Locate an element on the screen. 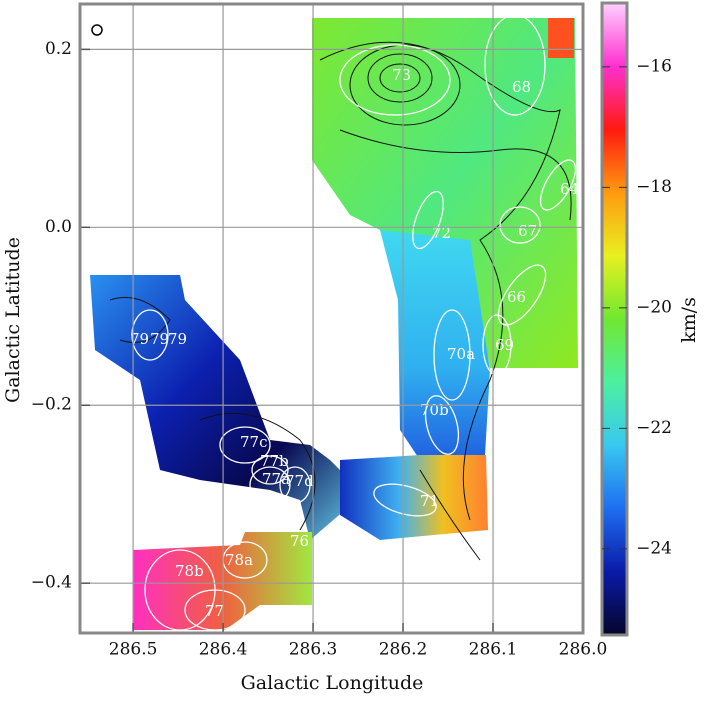 The width and height of the screenshot is (716, 701). colorbar-tick-label: −22 is located at coordinates (654, 428).